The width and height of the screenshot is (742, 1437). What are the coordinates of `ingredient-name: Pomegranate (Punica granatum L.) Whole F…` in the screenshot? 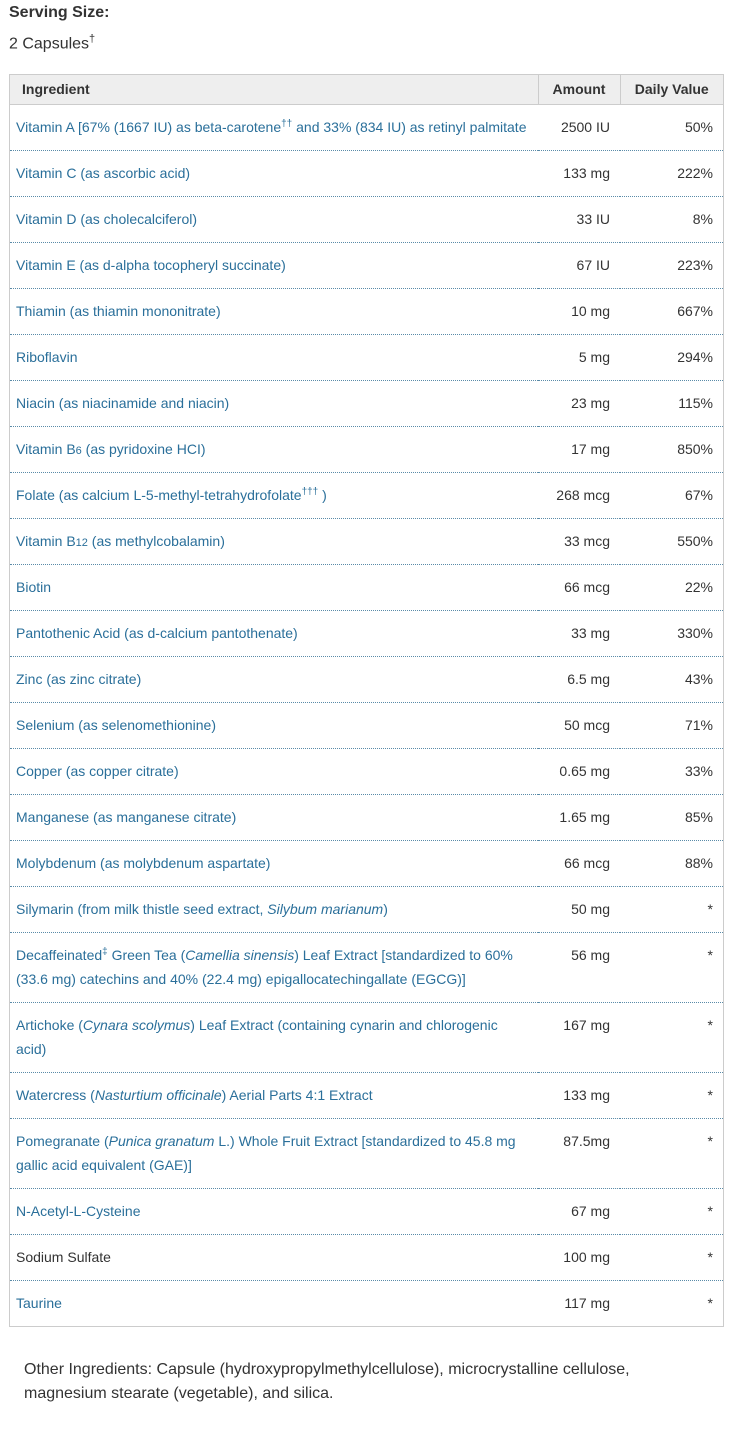 It's located at (274, 1153).